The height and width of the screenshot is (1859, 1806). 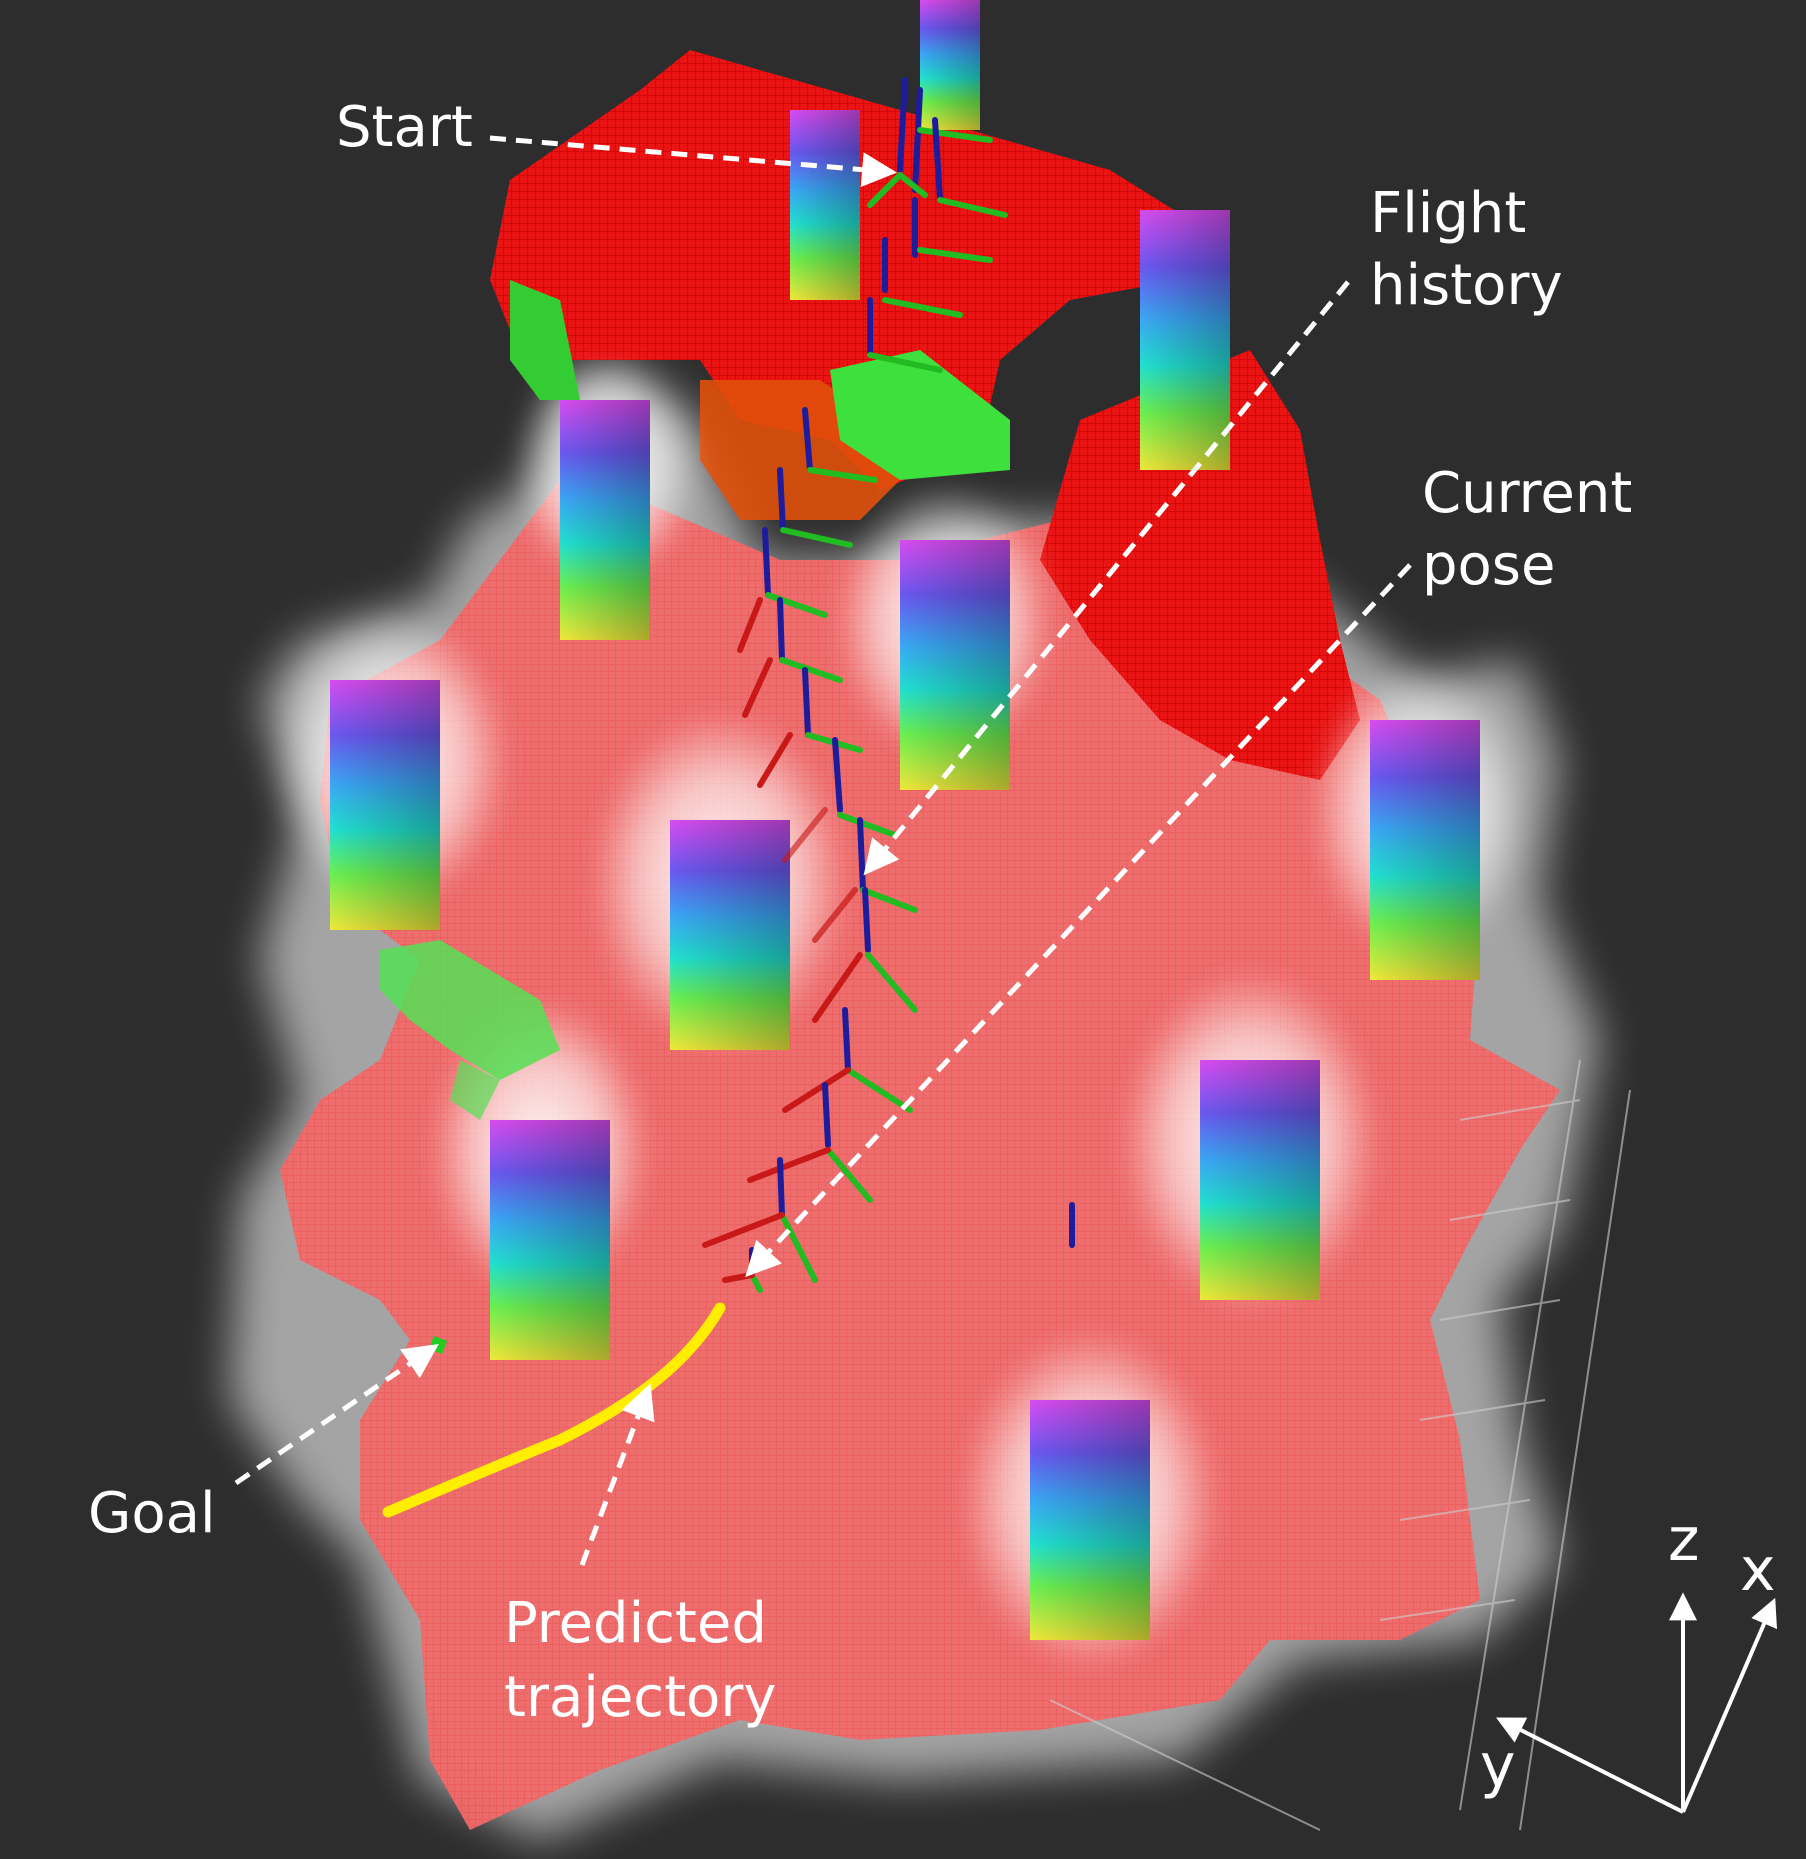 I want to click on predicted-trajectory, so click(x=554, y=1410).